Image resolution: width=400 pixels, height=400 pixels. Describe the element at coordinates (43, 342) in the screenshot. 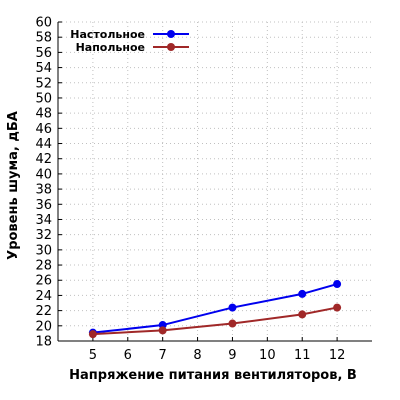

I see `y-tick-label: 18` at that location.